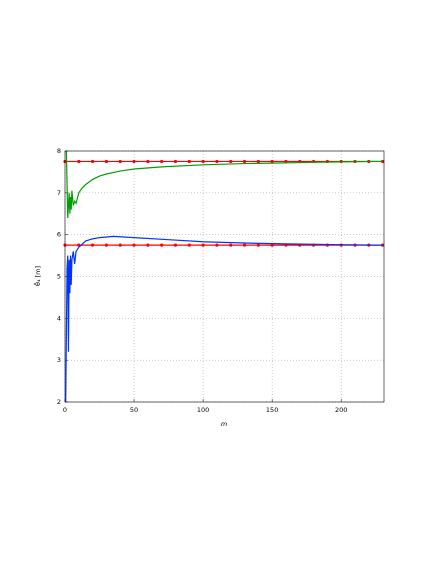 This screenshot has height=568, width=436. I want to click on series-line, so click(224, 184).